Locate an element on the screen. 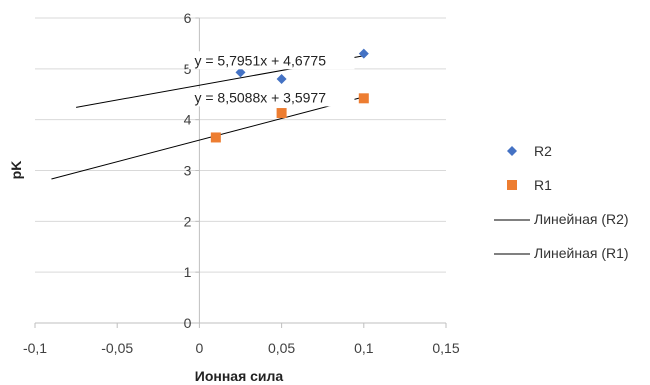 The height and width of the screenshot is (385, 650). y-tick-label: 1 is located at coordinates (188, 272).